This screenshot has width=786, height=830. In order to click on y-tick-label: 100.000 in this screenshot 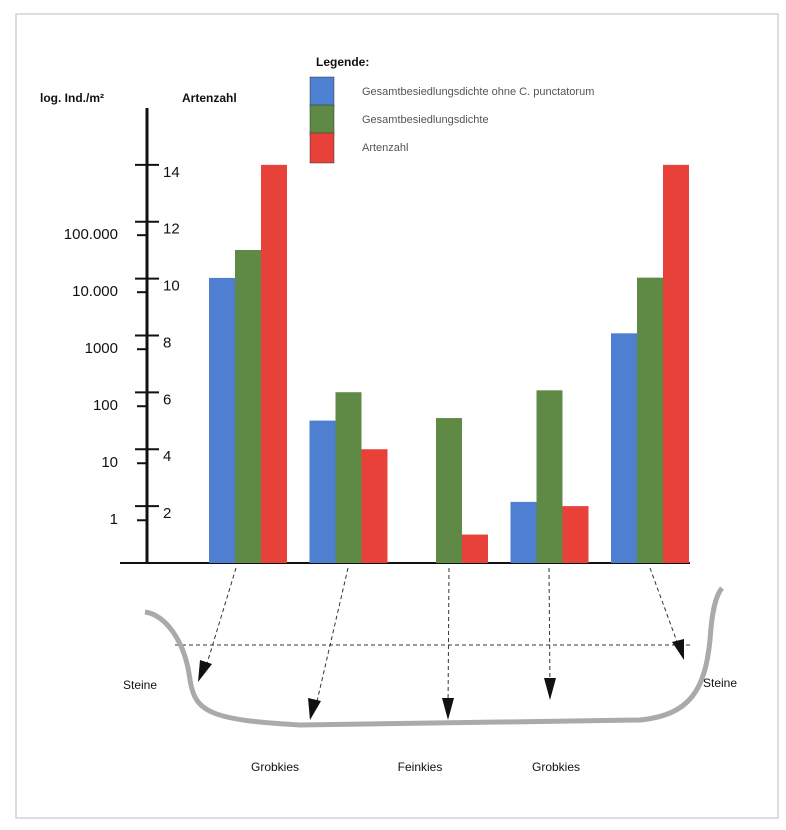, I will do `click(91, 234)`.